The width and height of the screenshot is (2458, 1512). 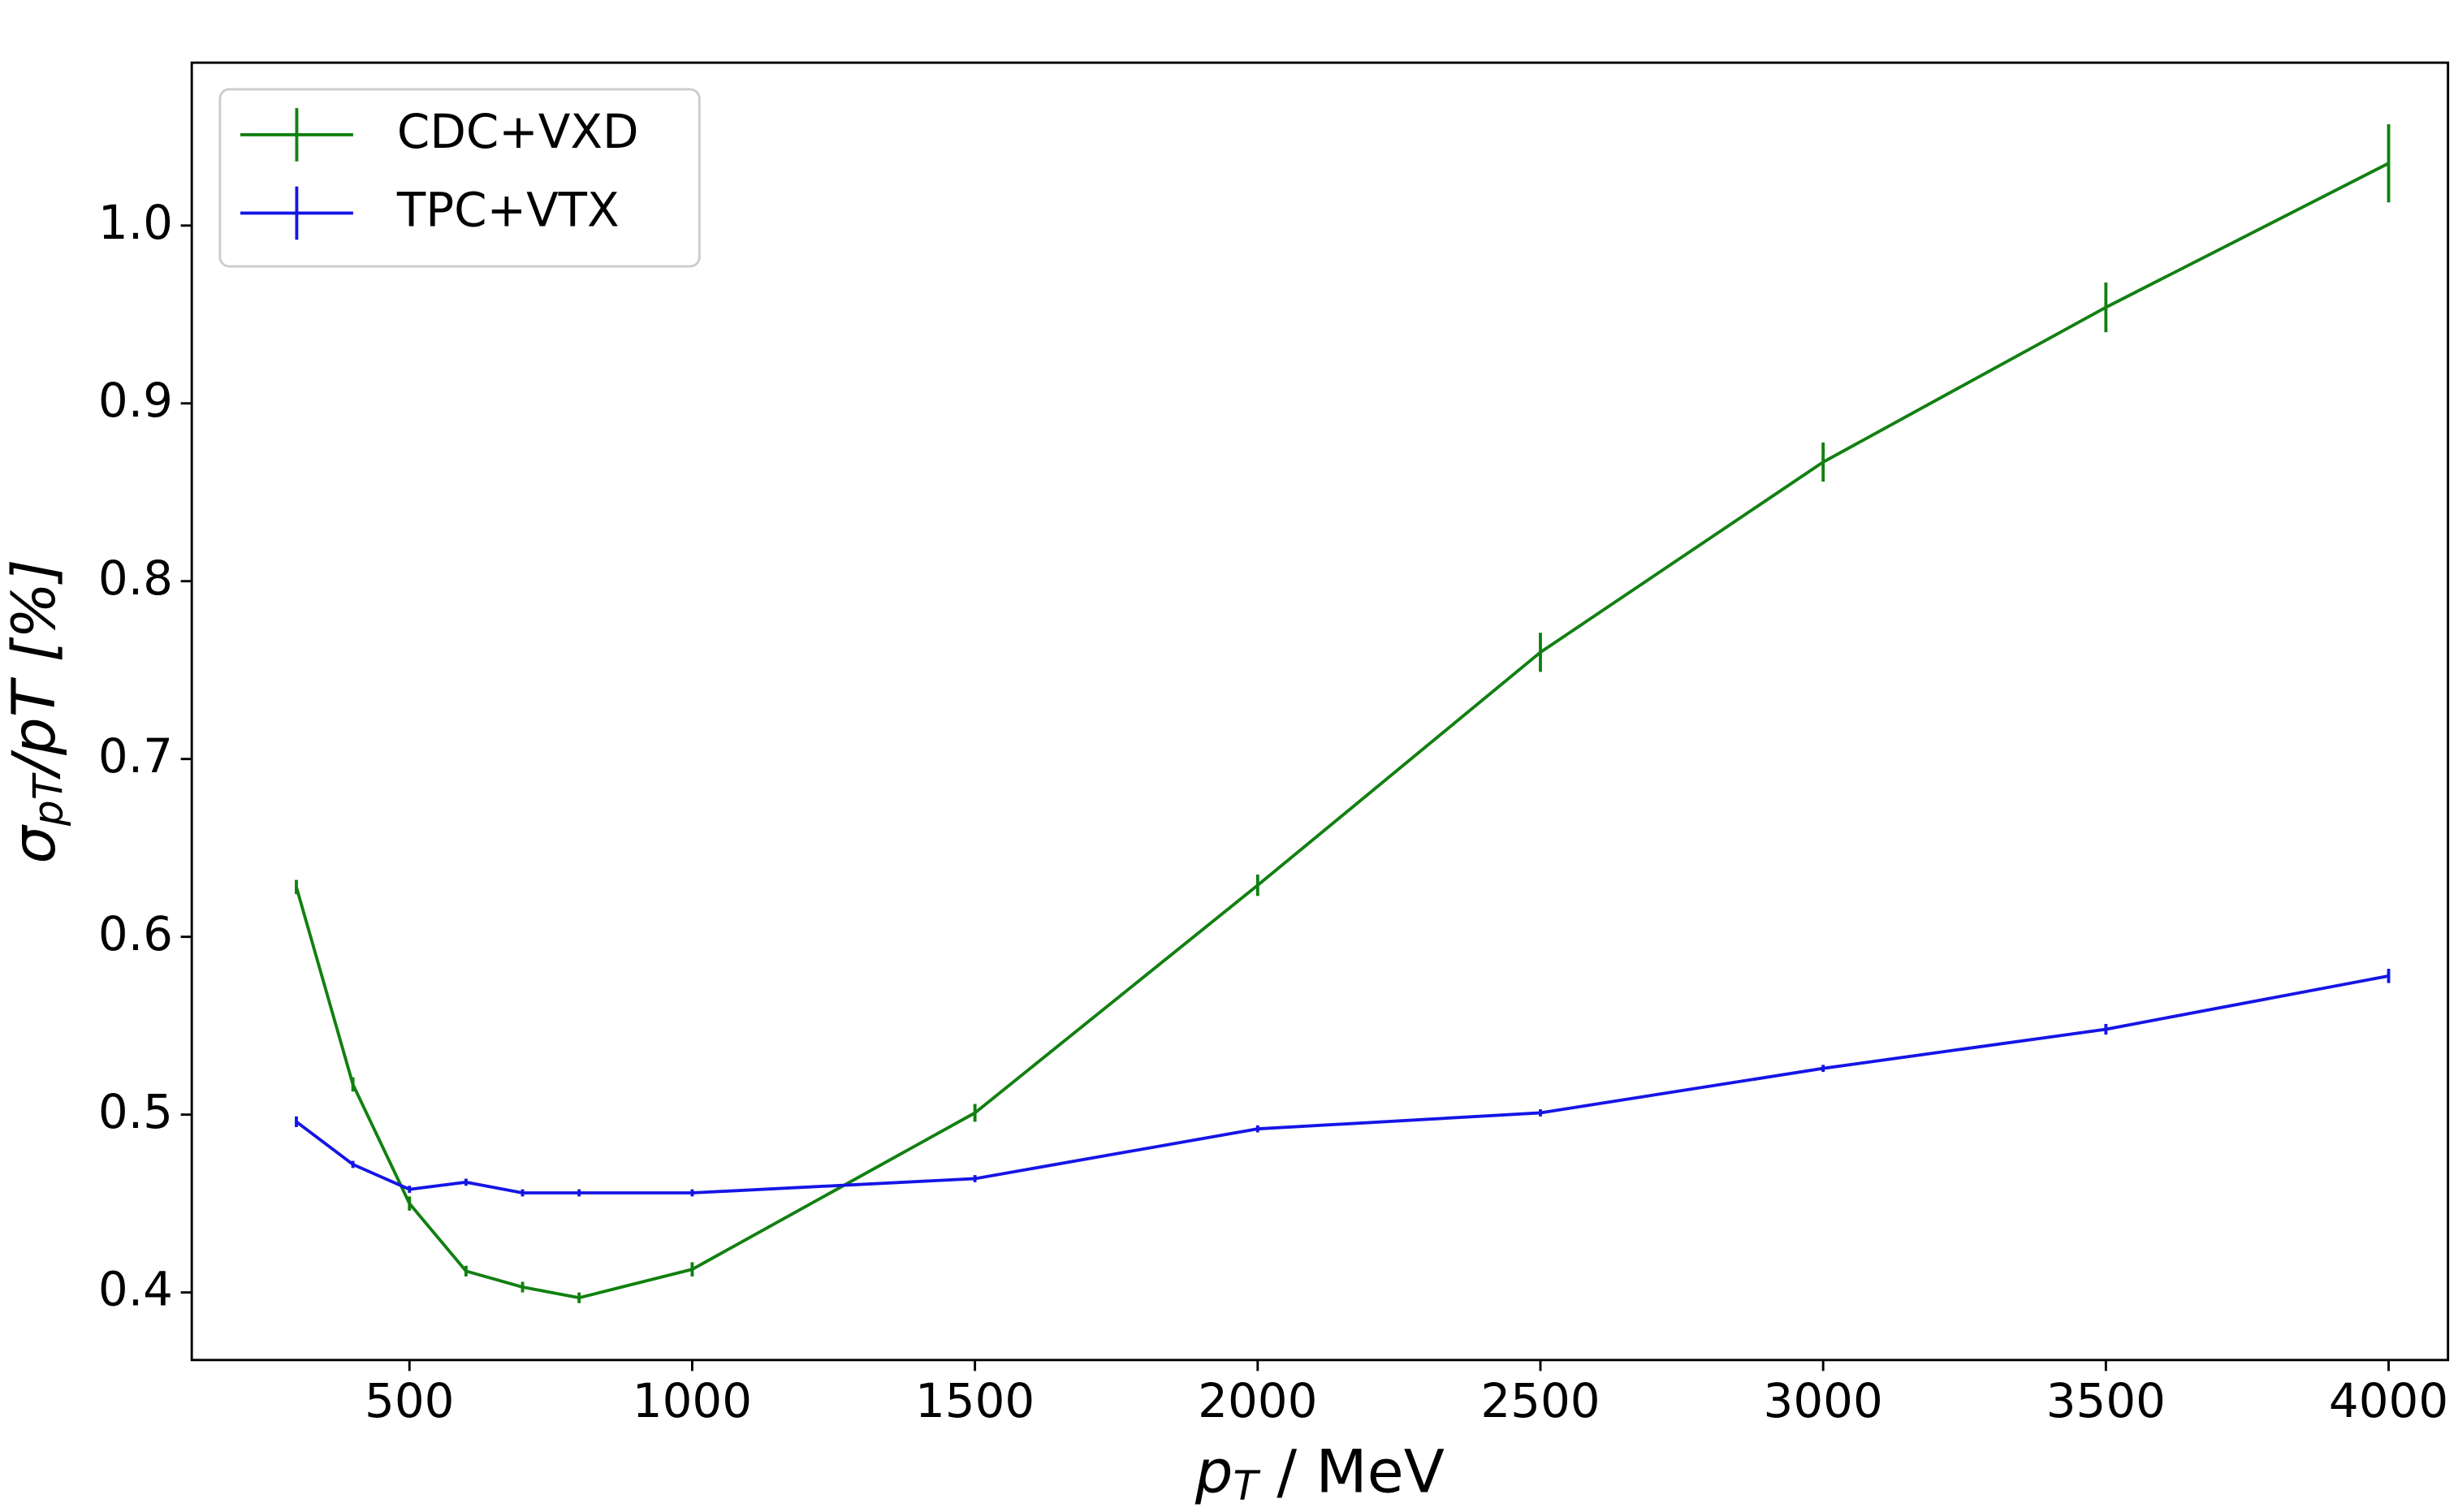 I want to click on x-label-sub: T, so click(x=1246, y=1486).